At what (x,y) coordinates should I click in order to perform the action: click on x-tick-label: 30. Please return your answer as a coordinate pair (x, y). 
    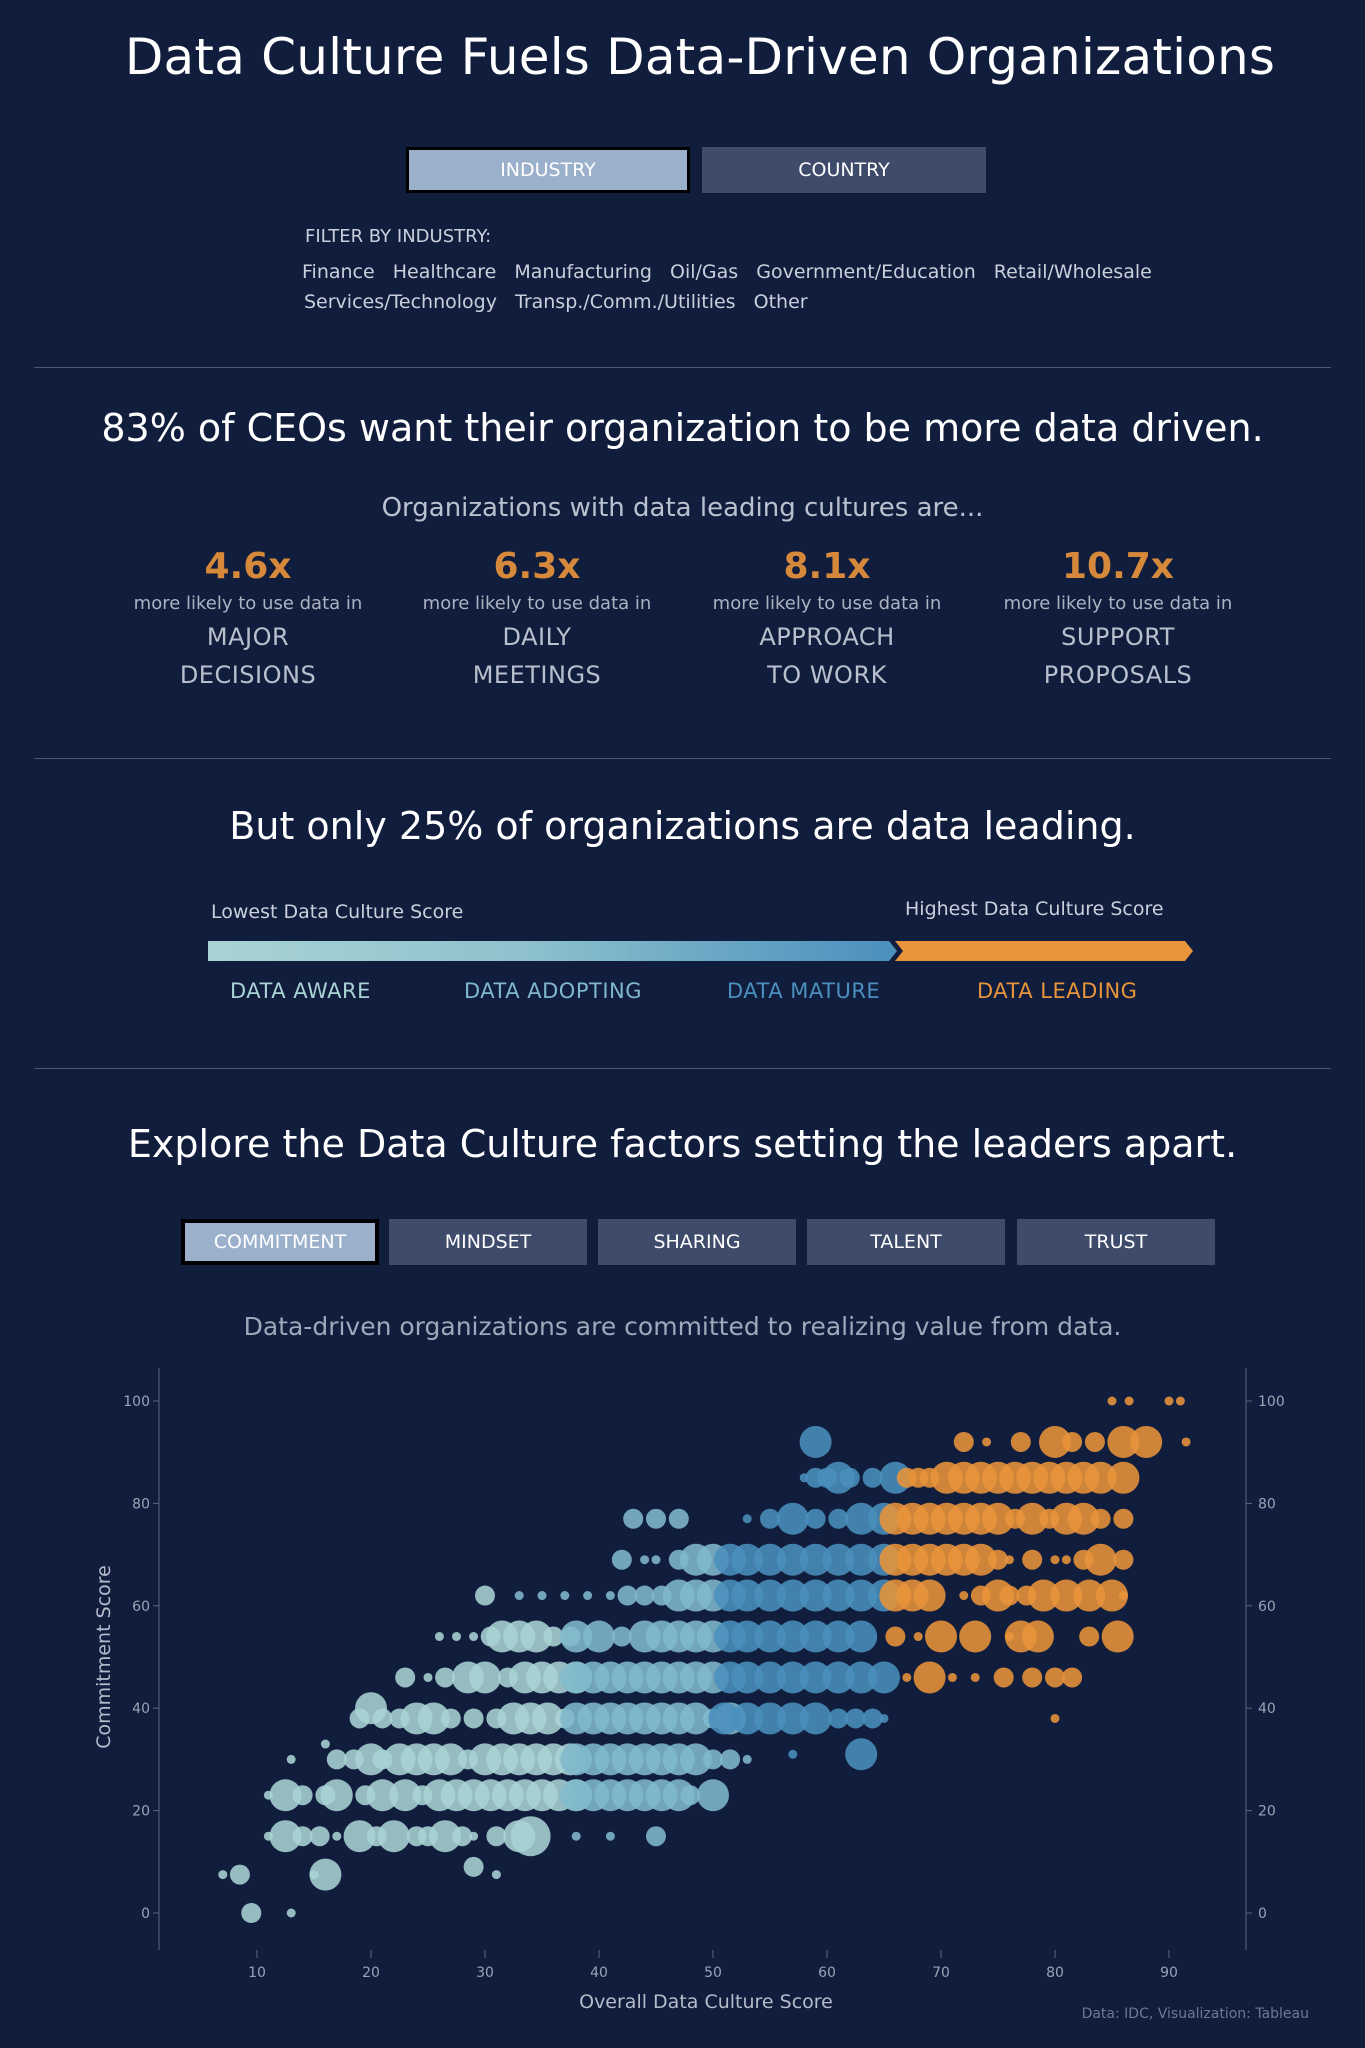
    Looking at the image, I should click on (485, 1973).